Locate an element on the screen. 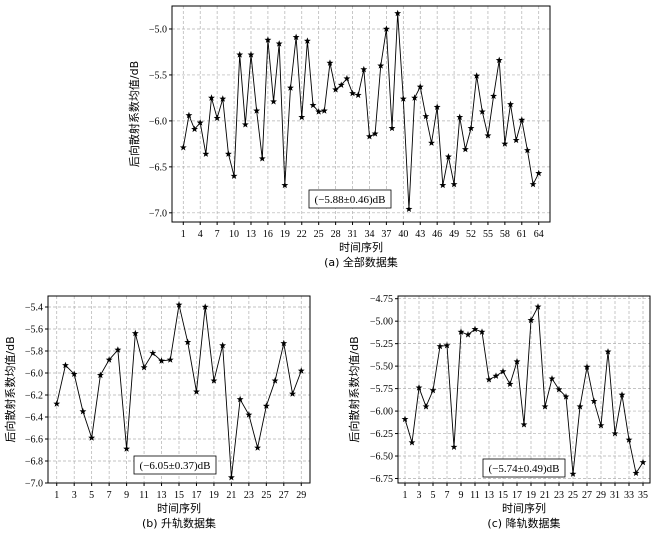 The height and width of the screenshot is (538, 662). annotation-box is located at coordinates (175, 465).